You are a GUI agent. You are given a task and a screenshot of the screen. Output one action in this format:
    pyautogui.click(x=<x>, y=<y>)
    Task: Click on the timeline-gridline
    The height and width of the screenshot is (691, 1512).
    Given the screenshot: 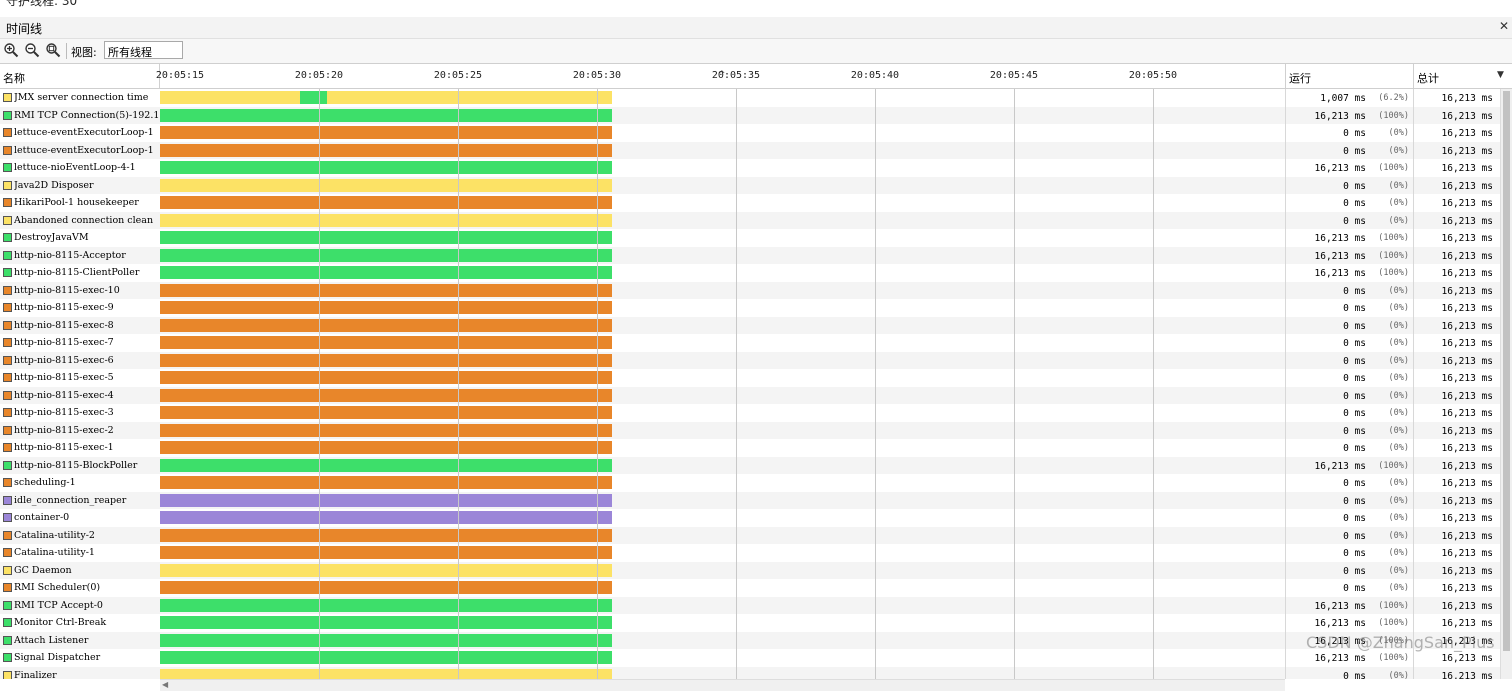 What is the action you would take?
    pyautogui.click(x=1153, y=384)
    